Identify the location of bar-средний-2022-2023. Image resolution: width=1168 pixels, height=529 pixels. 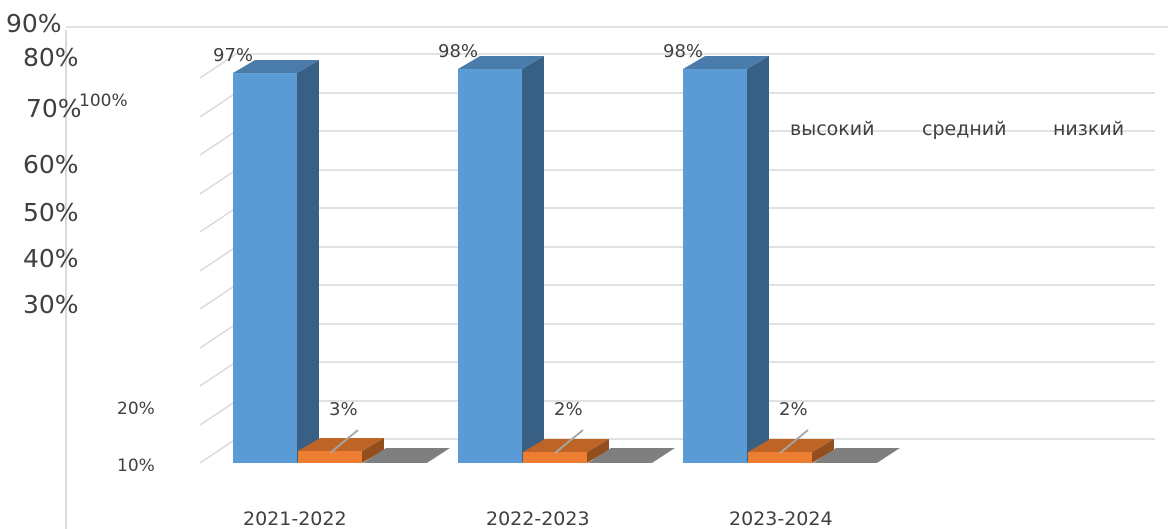
(566, 451).